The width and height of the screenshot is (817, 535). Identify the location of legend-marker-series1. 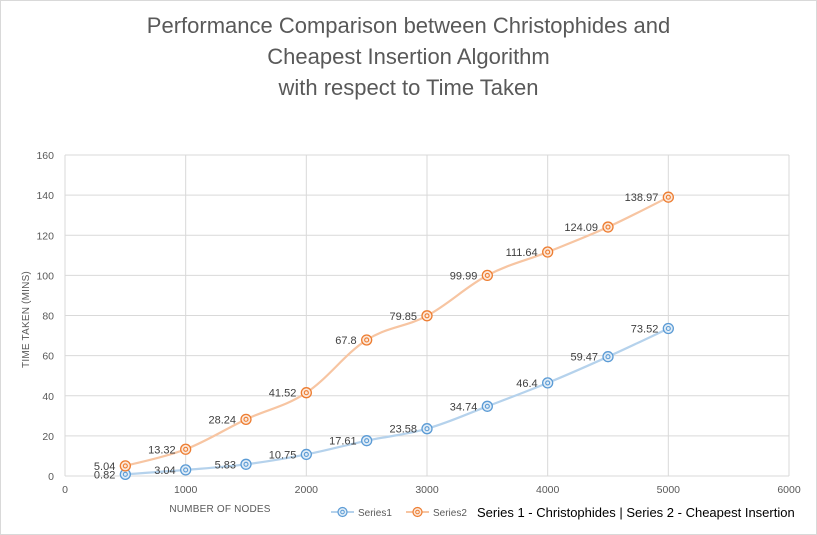
(342, 512).